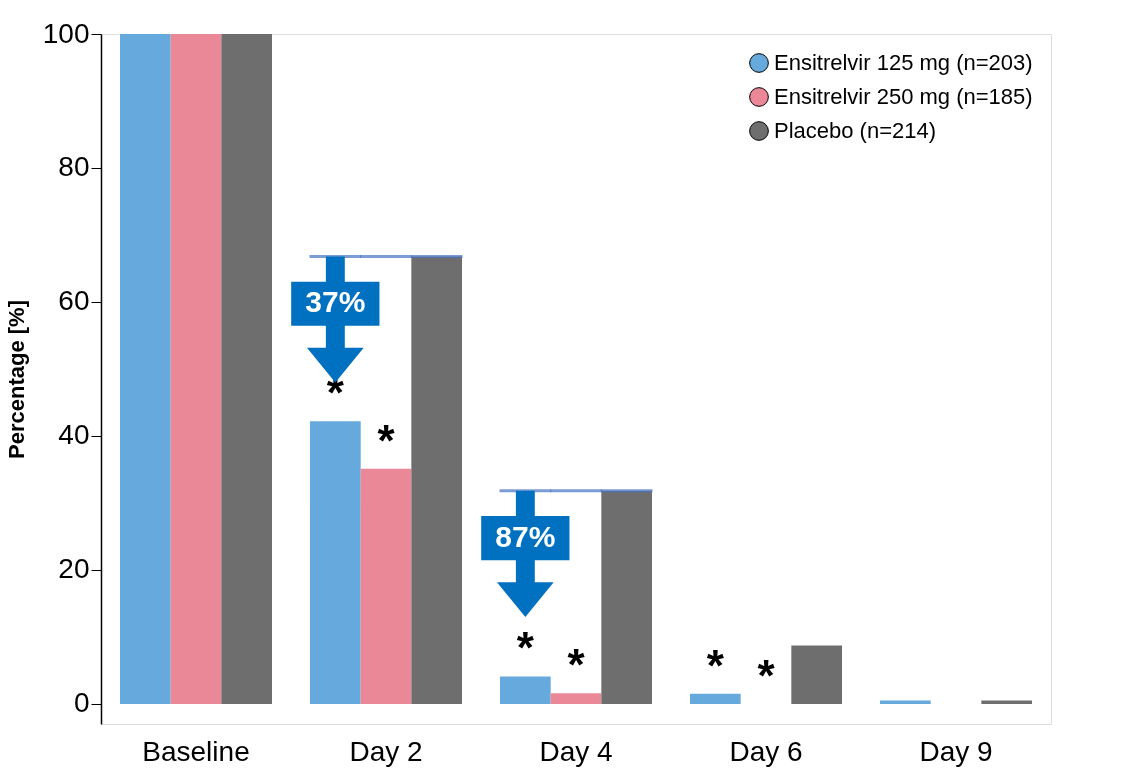 This screenshot has width=1132, height=776. What do you see at coordinates (576, 751) in the screenshot?
I see `x-tick-label: Day 4` at bounding box center [576, 751].